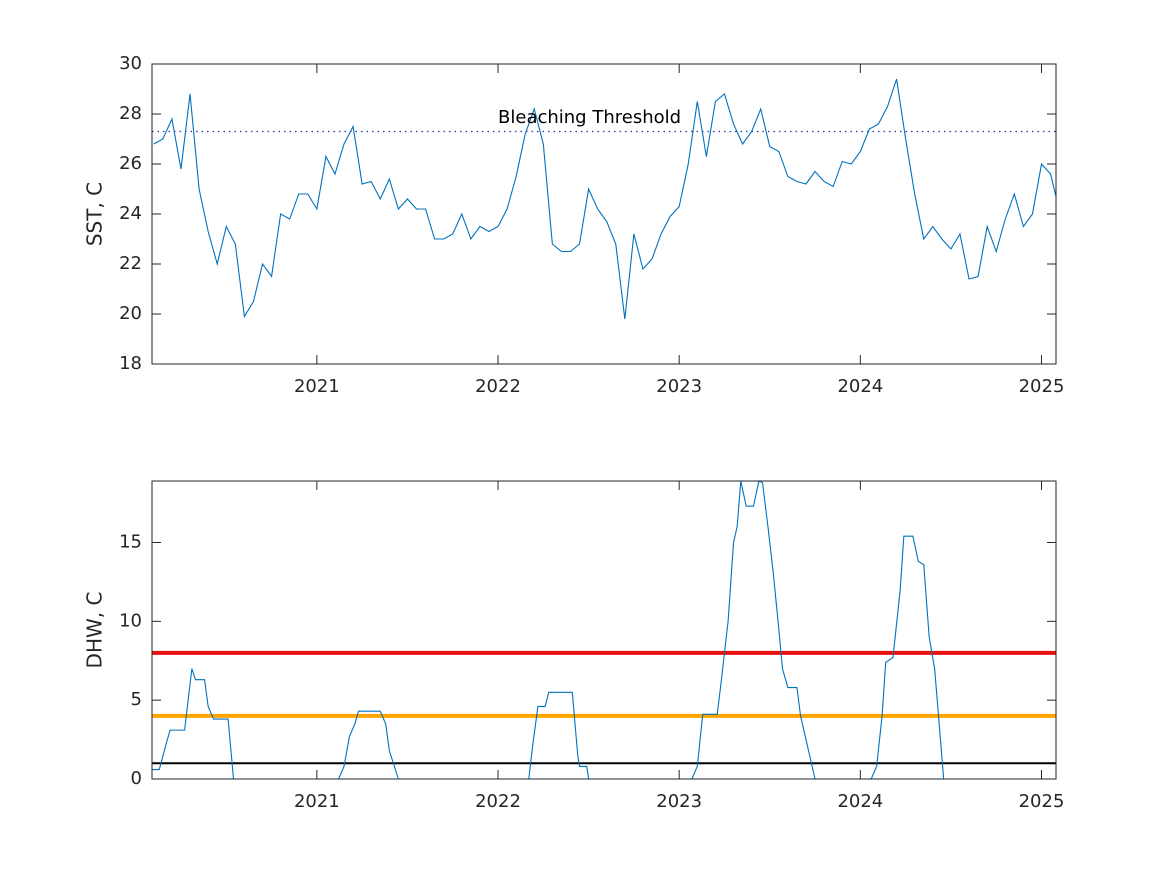 The image size is (1167, 875). What do you see at coordinates (130, 113) in the screenshot?
I see `y-tick-label: 28` at bounding box center [130, 113].